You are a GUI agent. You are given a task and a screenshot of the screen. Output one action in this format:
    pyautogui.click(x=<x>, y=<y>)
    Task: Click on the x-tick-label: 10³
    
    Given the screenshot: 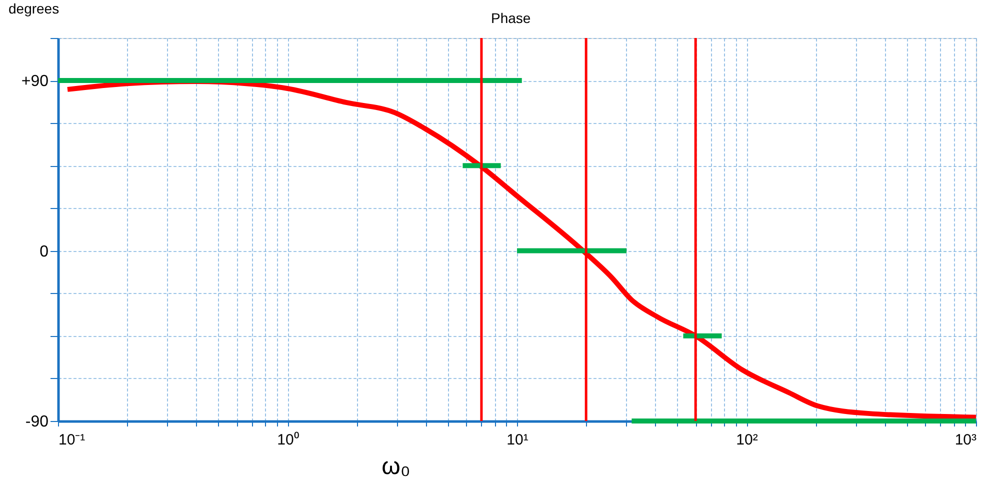 What is the action you would take?
    pyautogui.click(x=965, y=440)
    